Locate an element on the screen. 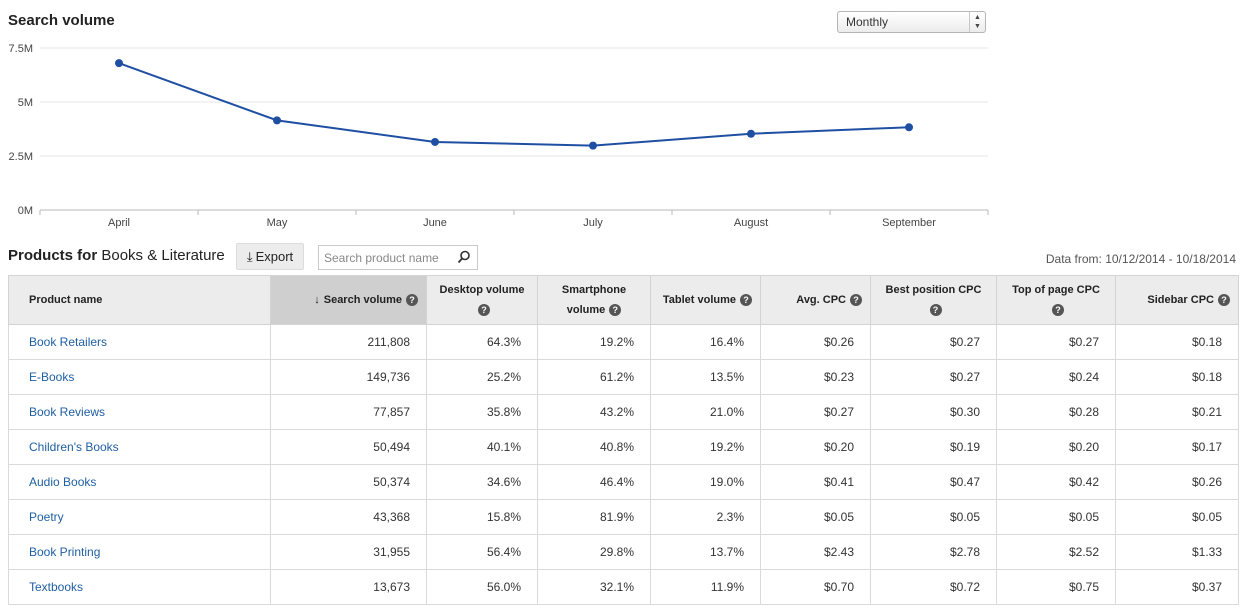 Image resolution: width=1241 pixels, height=609 pixels. y-tick-label: 5M is located at coordinates (25, 103).